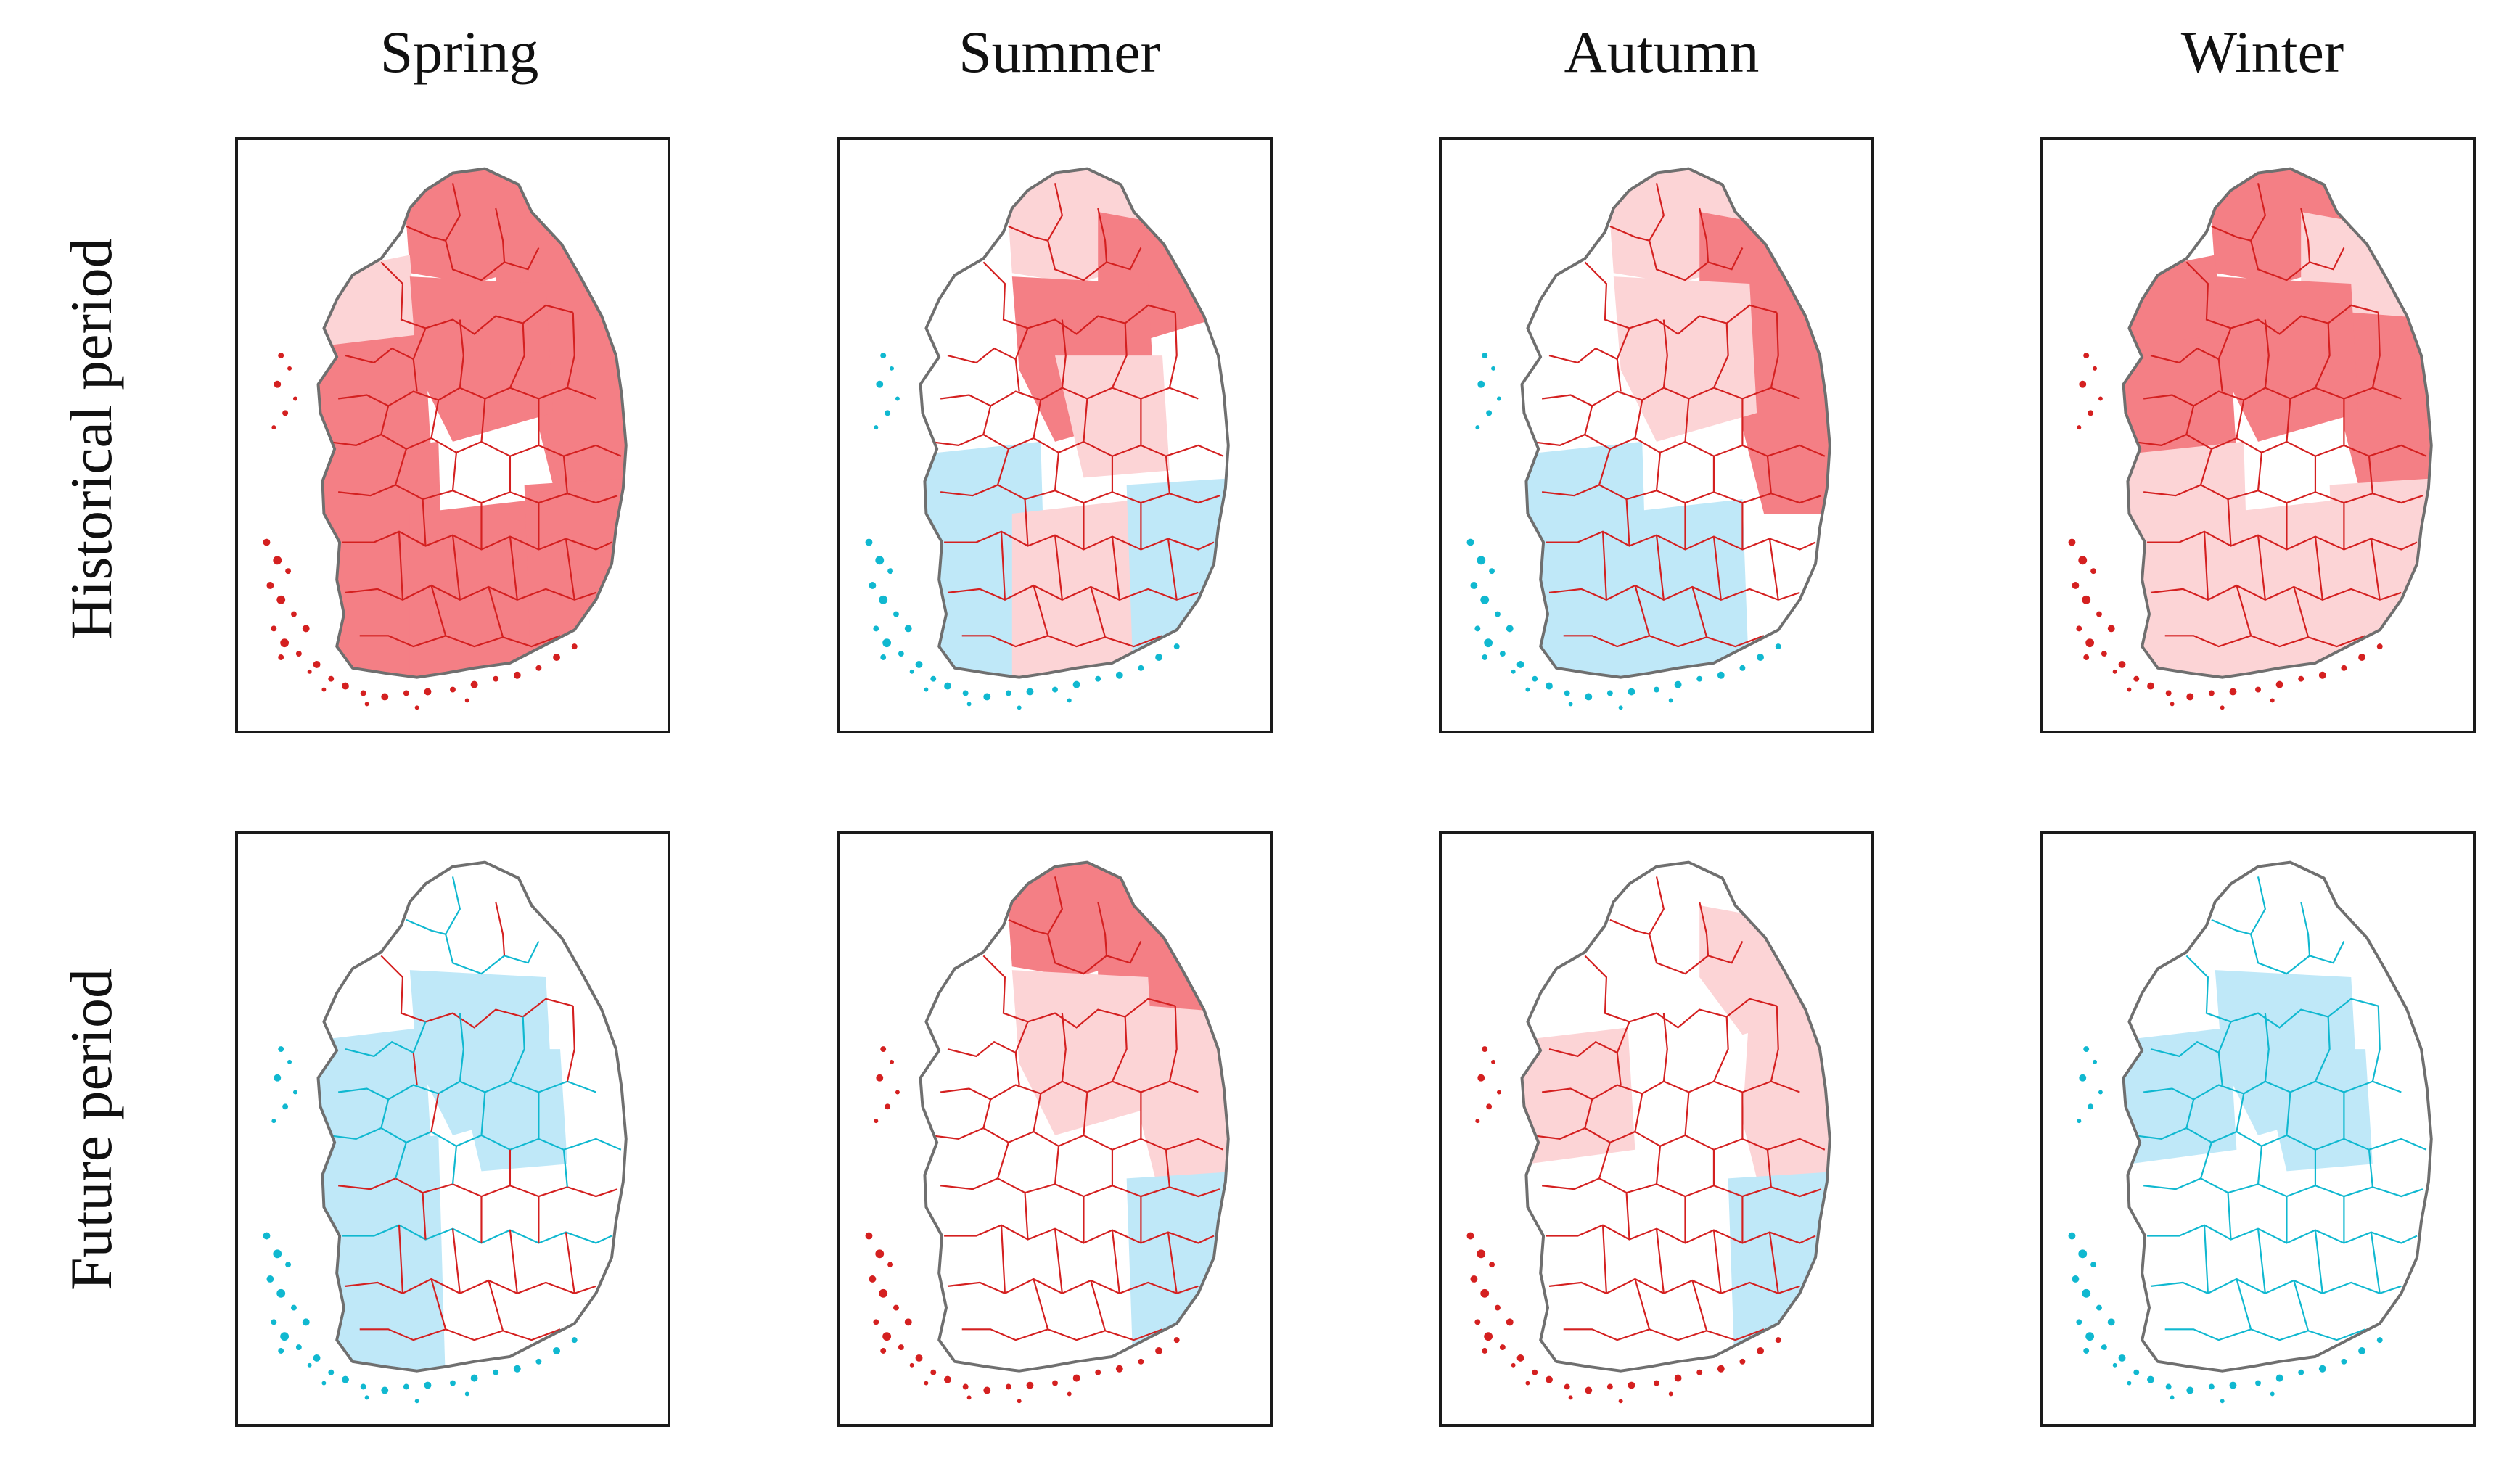  Describe the element at coordinates (2315, 1110) in the screenshot. I see `region-east-center` at that location.